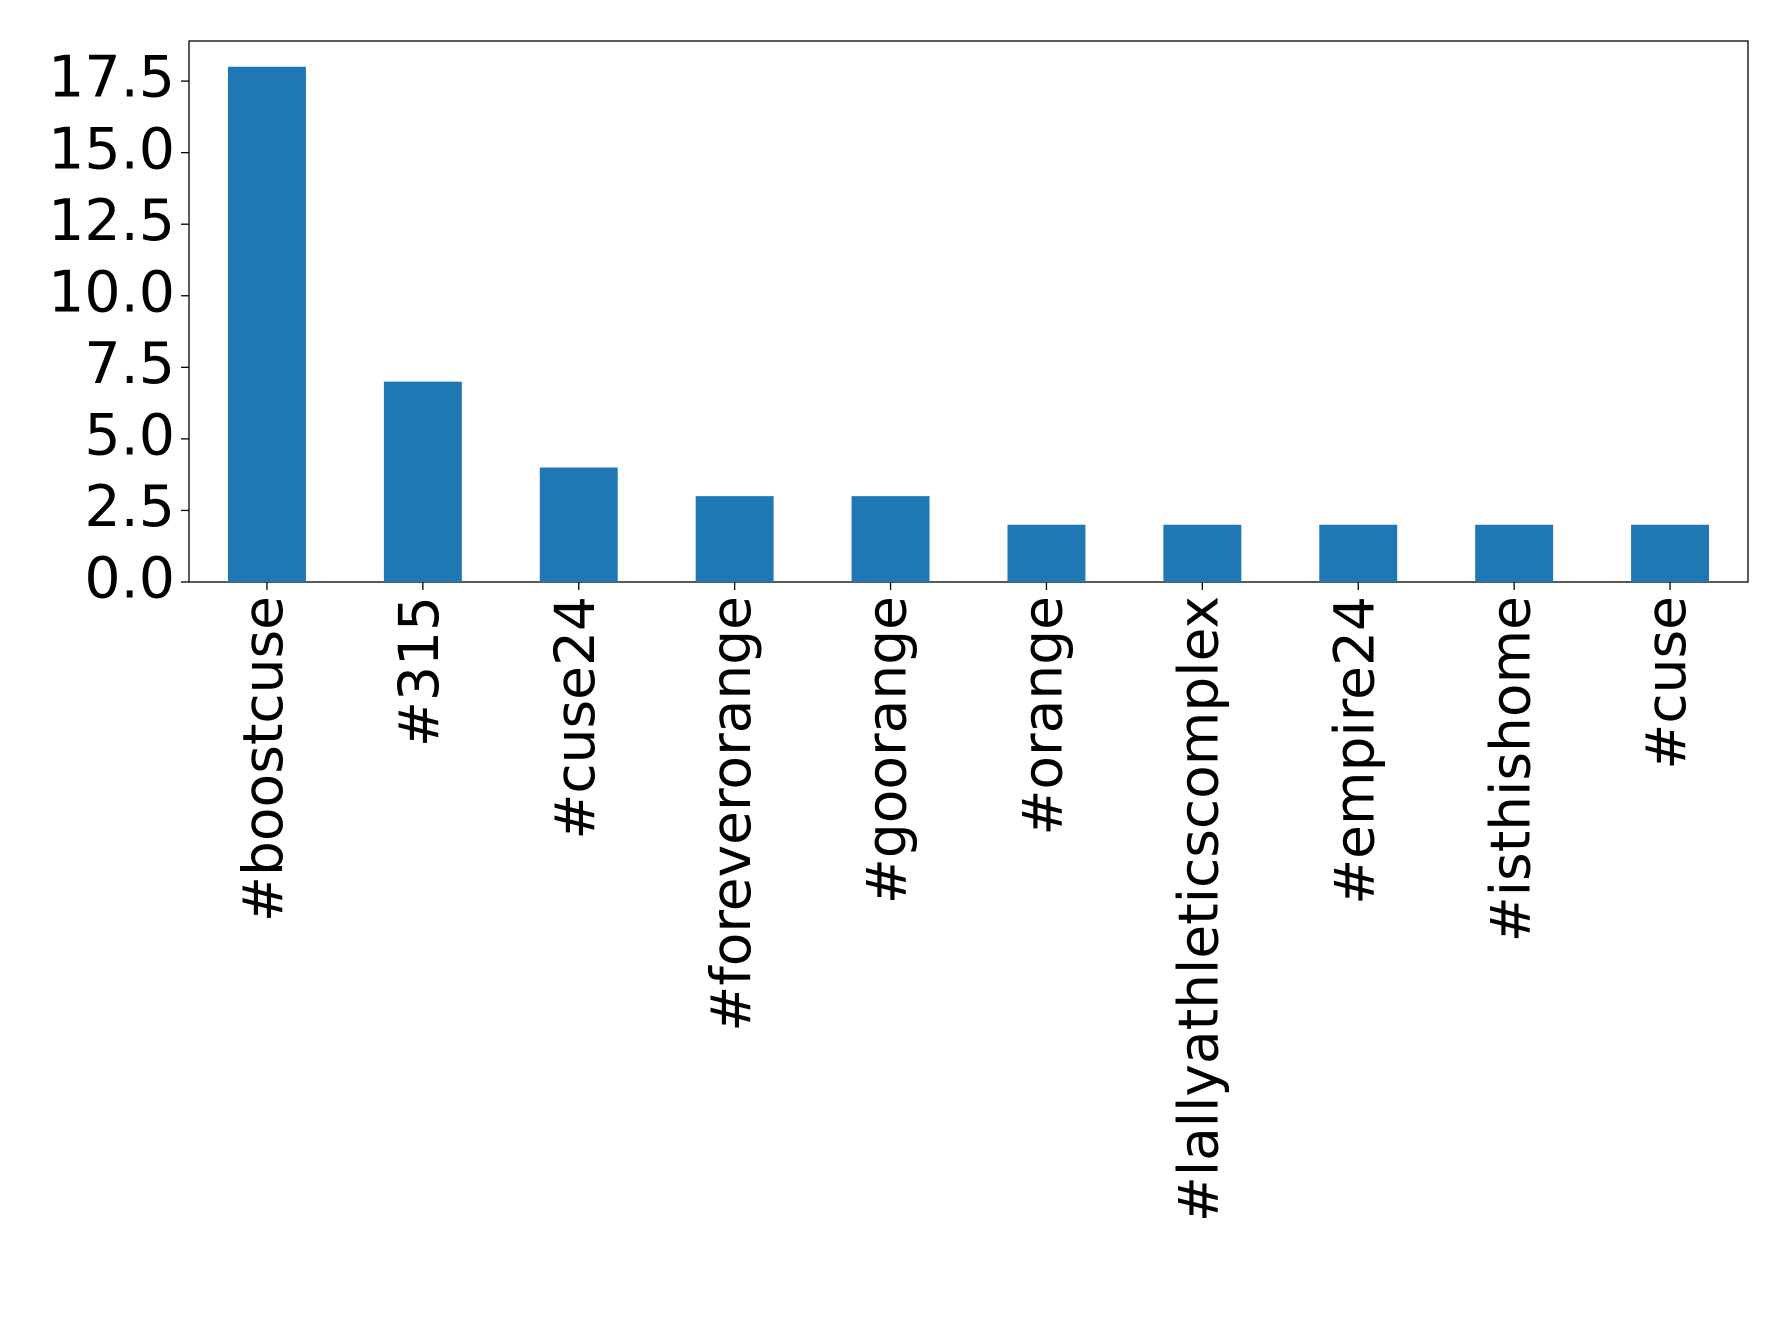  I want to click on x-tick-label: #315, so click(419, 671).